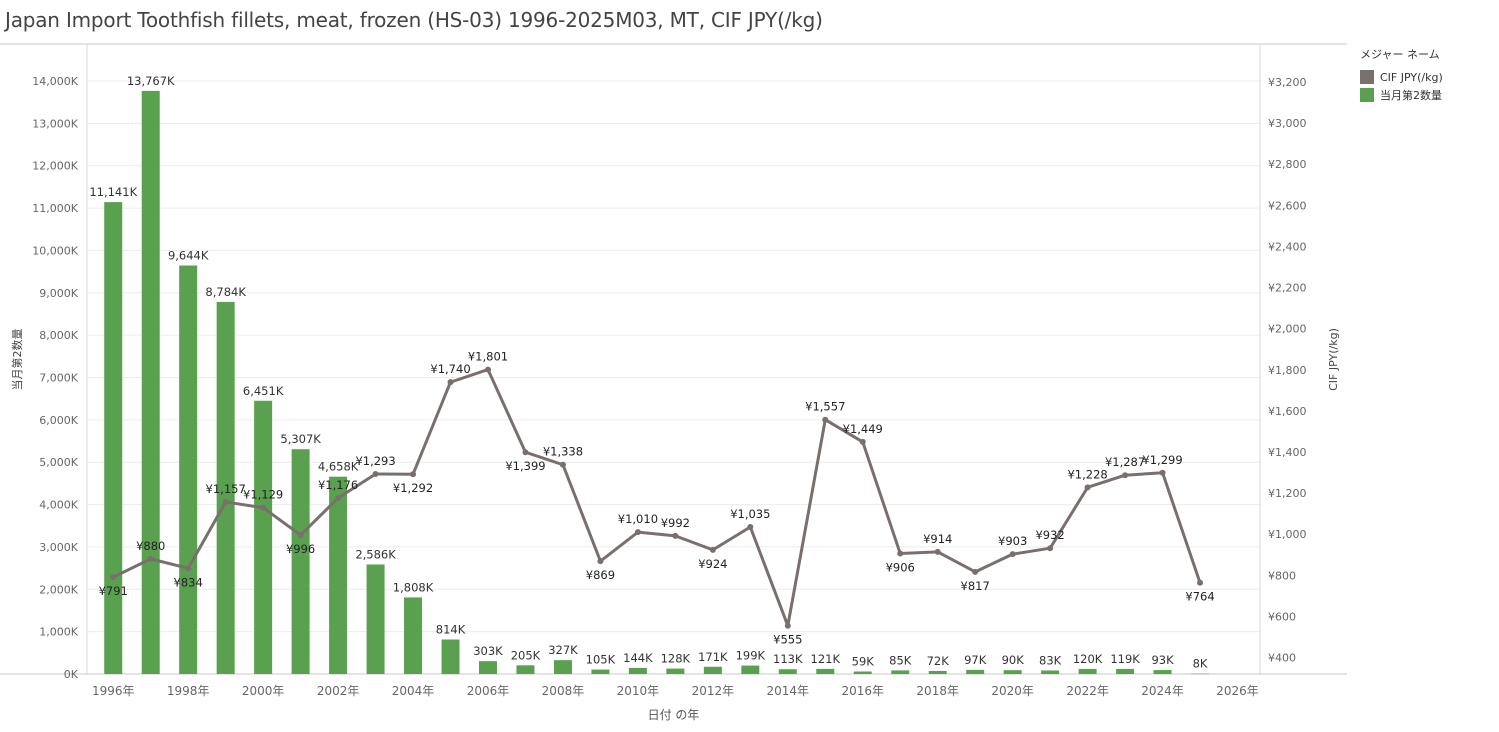 The height and width of the screenshot is (732, 1499). What do you see at coordinates (525, 466) in the screenshot?
I see `price-value-label: ¥1,399` at bounding box center [525, 466].